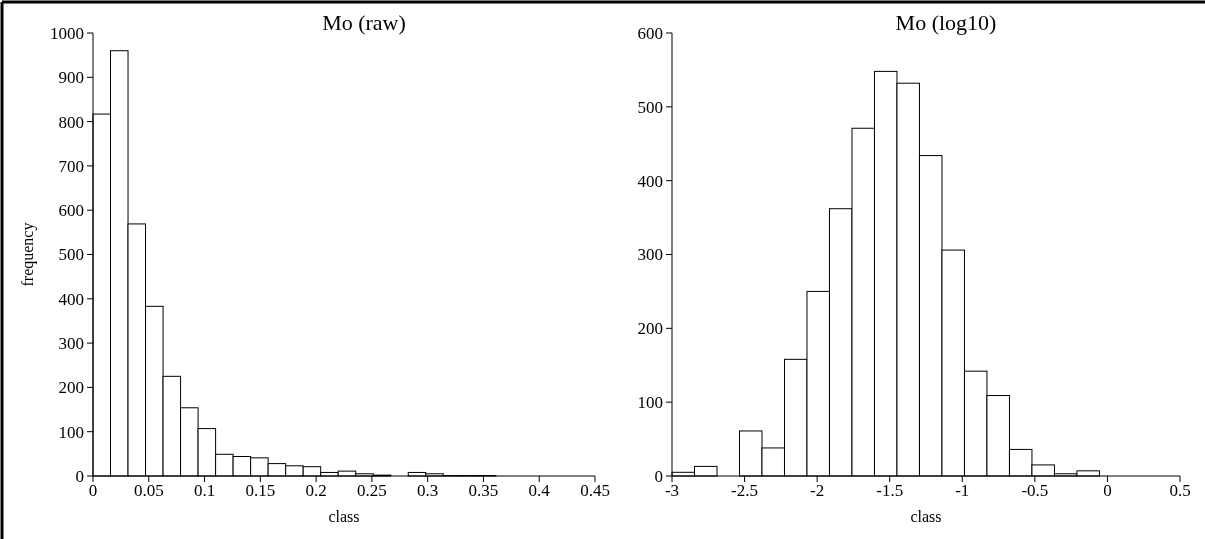 The height and width of the screenshot is (539, 1205). What do you see at coordinates (483, 490) in the screenshot?
I see `x-tick-label: 0.35` at bounding box center [483, 490].